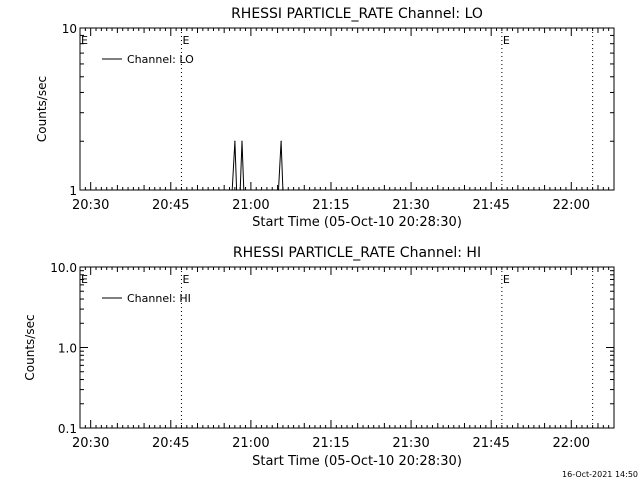 Image resolution: width=640 pixels, height=480 pixels. I want to click on legend-entry: Channel: HI, so click(159, 298).